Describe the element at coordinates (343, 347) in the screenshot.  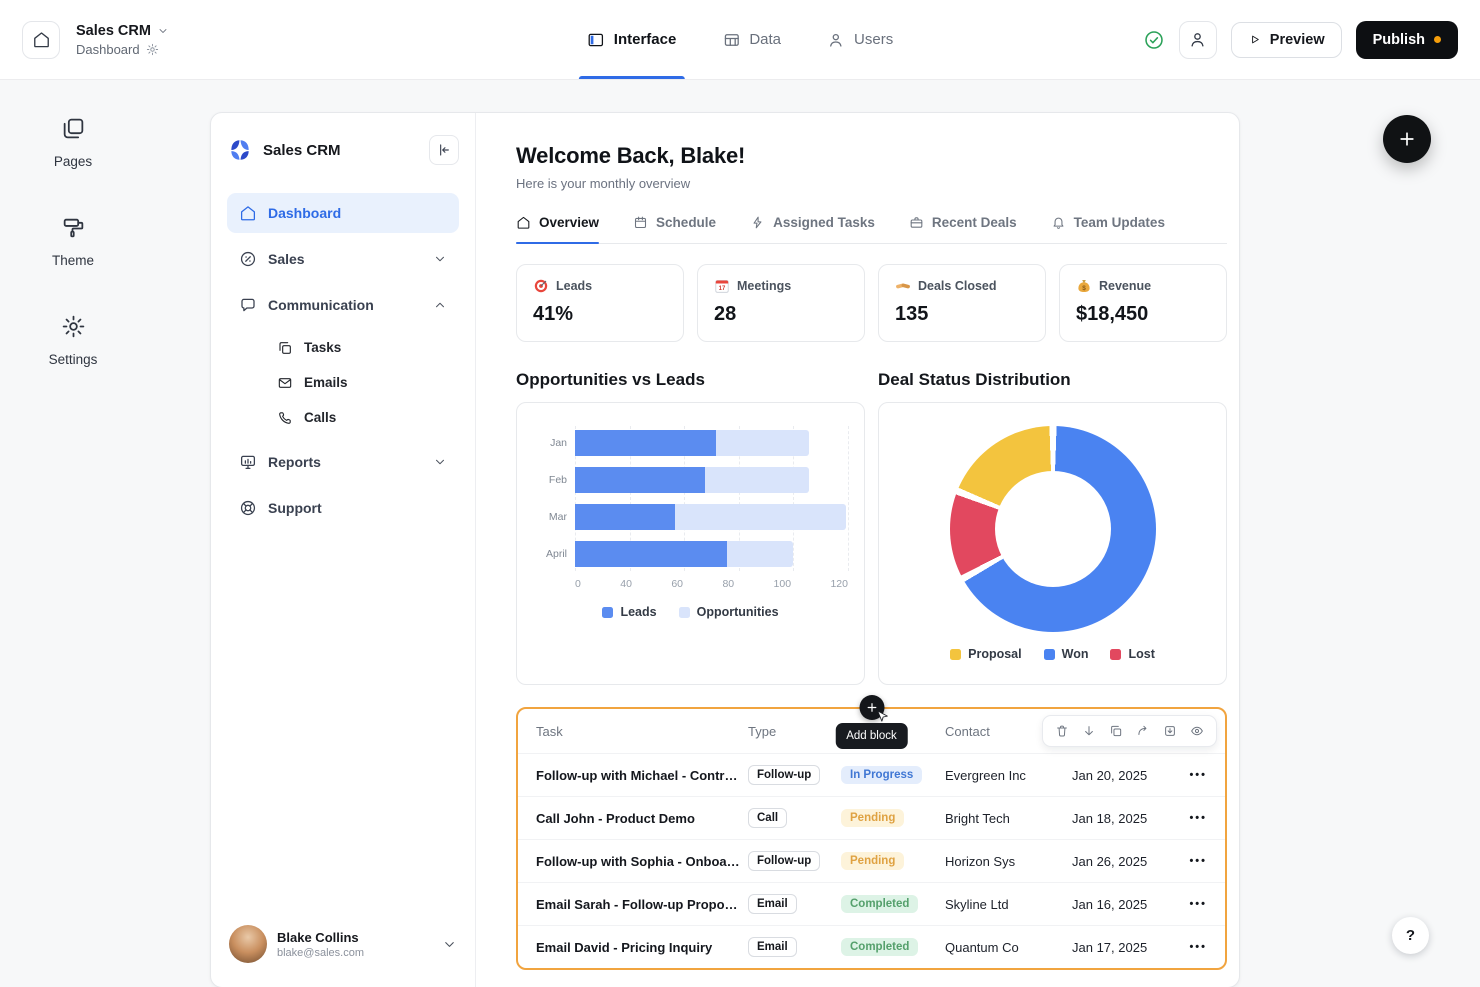
I see `nav-item-tasks: Tasks` at that location.